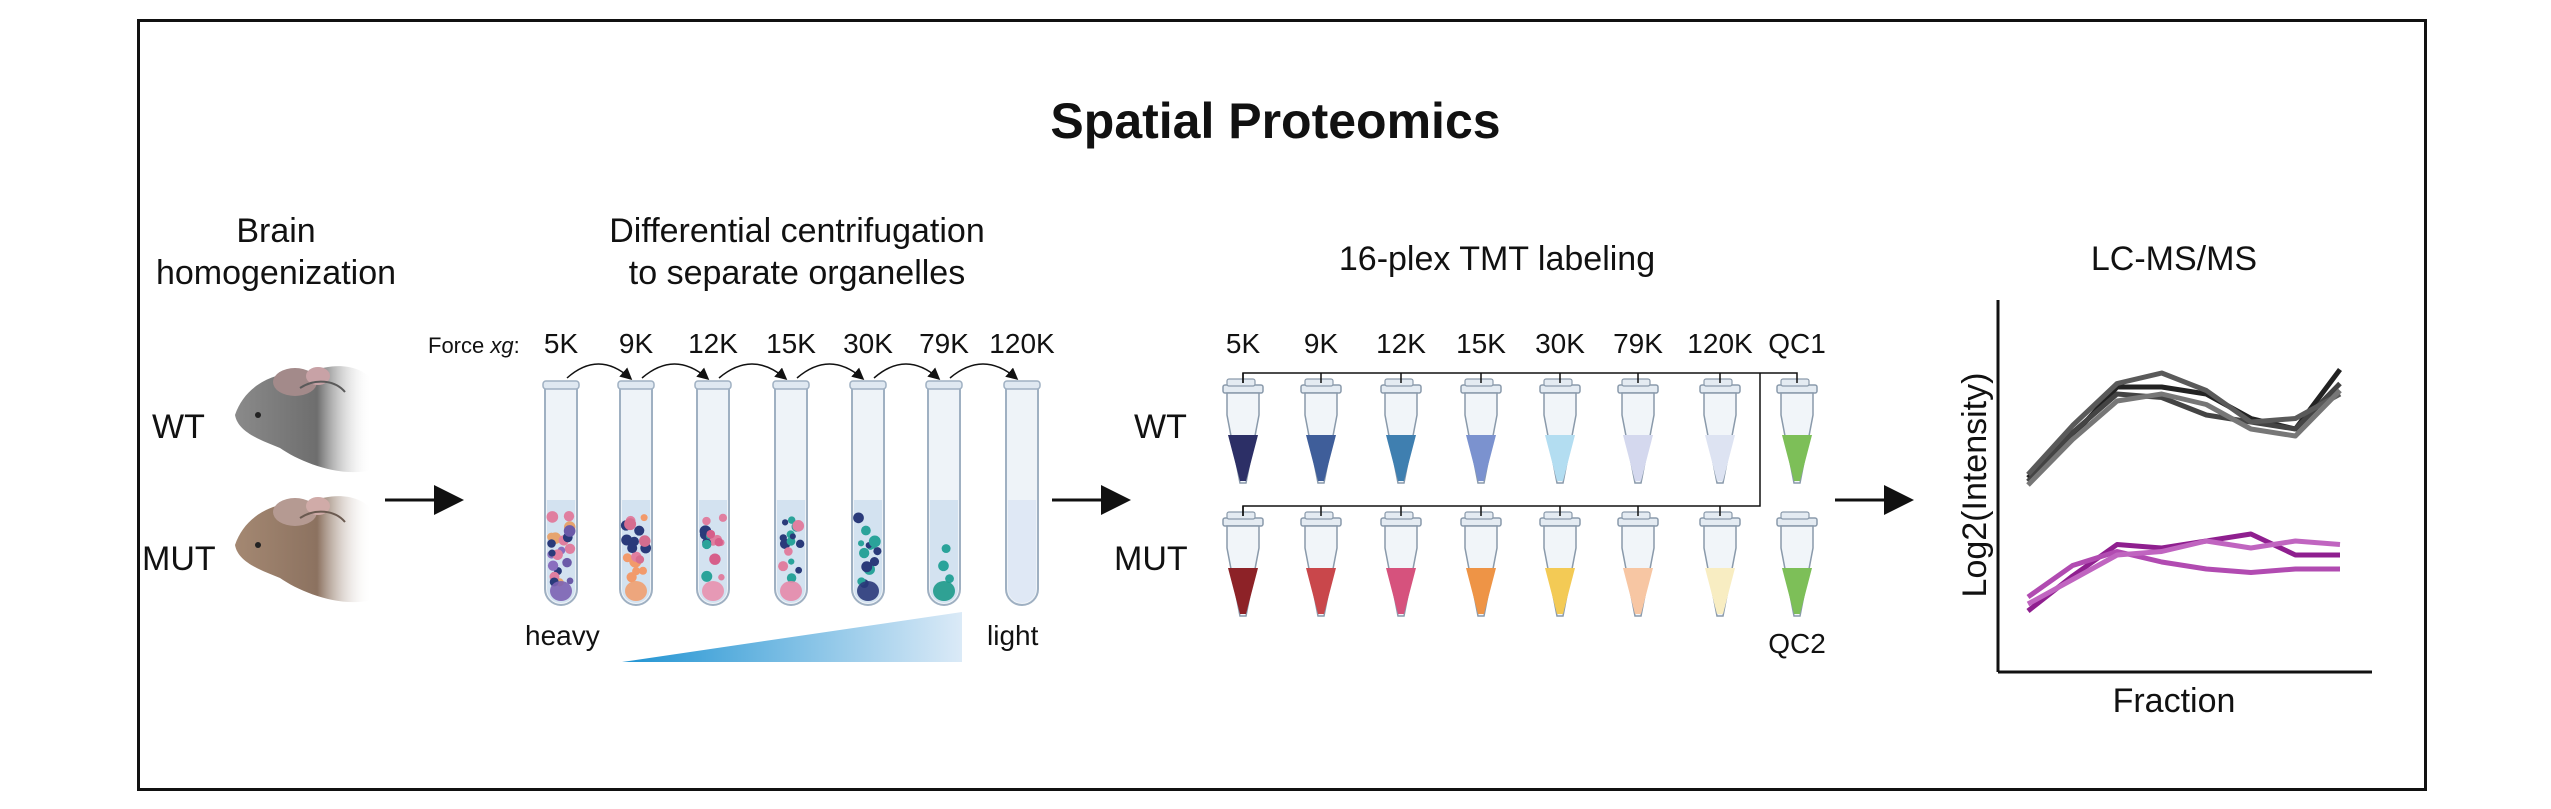  Describe the element at coordinates (1321, 431) in the screenshot. I see `wt-tmt-tube-9k` at that location.